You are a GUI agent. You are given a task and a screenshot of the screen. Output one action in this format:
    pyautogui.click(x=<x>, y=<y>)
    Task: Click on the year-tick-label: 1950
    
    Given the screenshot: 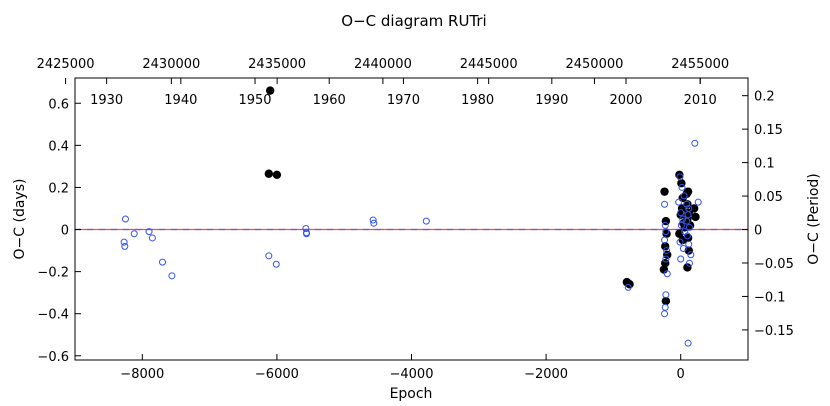 What is the action you would take?
    pyautogui.click(x=254, y=100)
    